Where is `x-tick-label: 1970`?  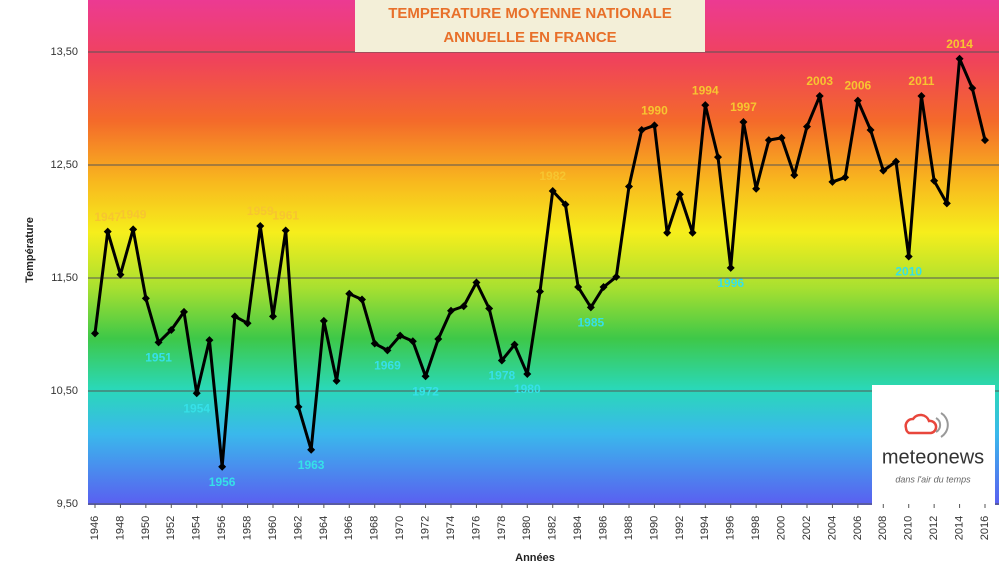
x-tick-label: 1970 is located at coordinates (400, 528).